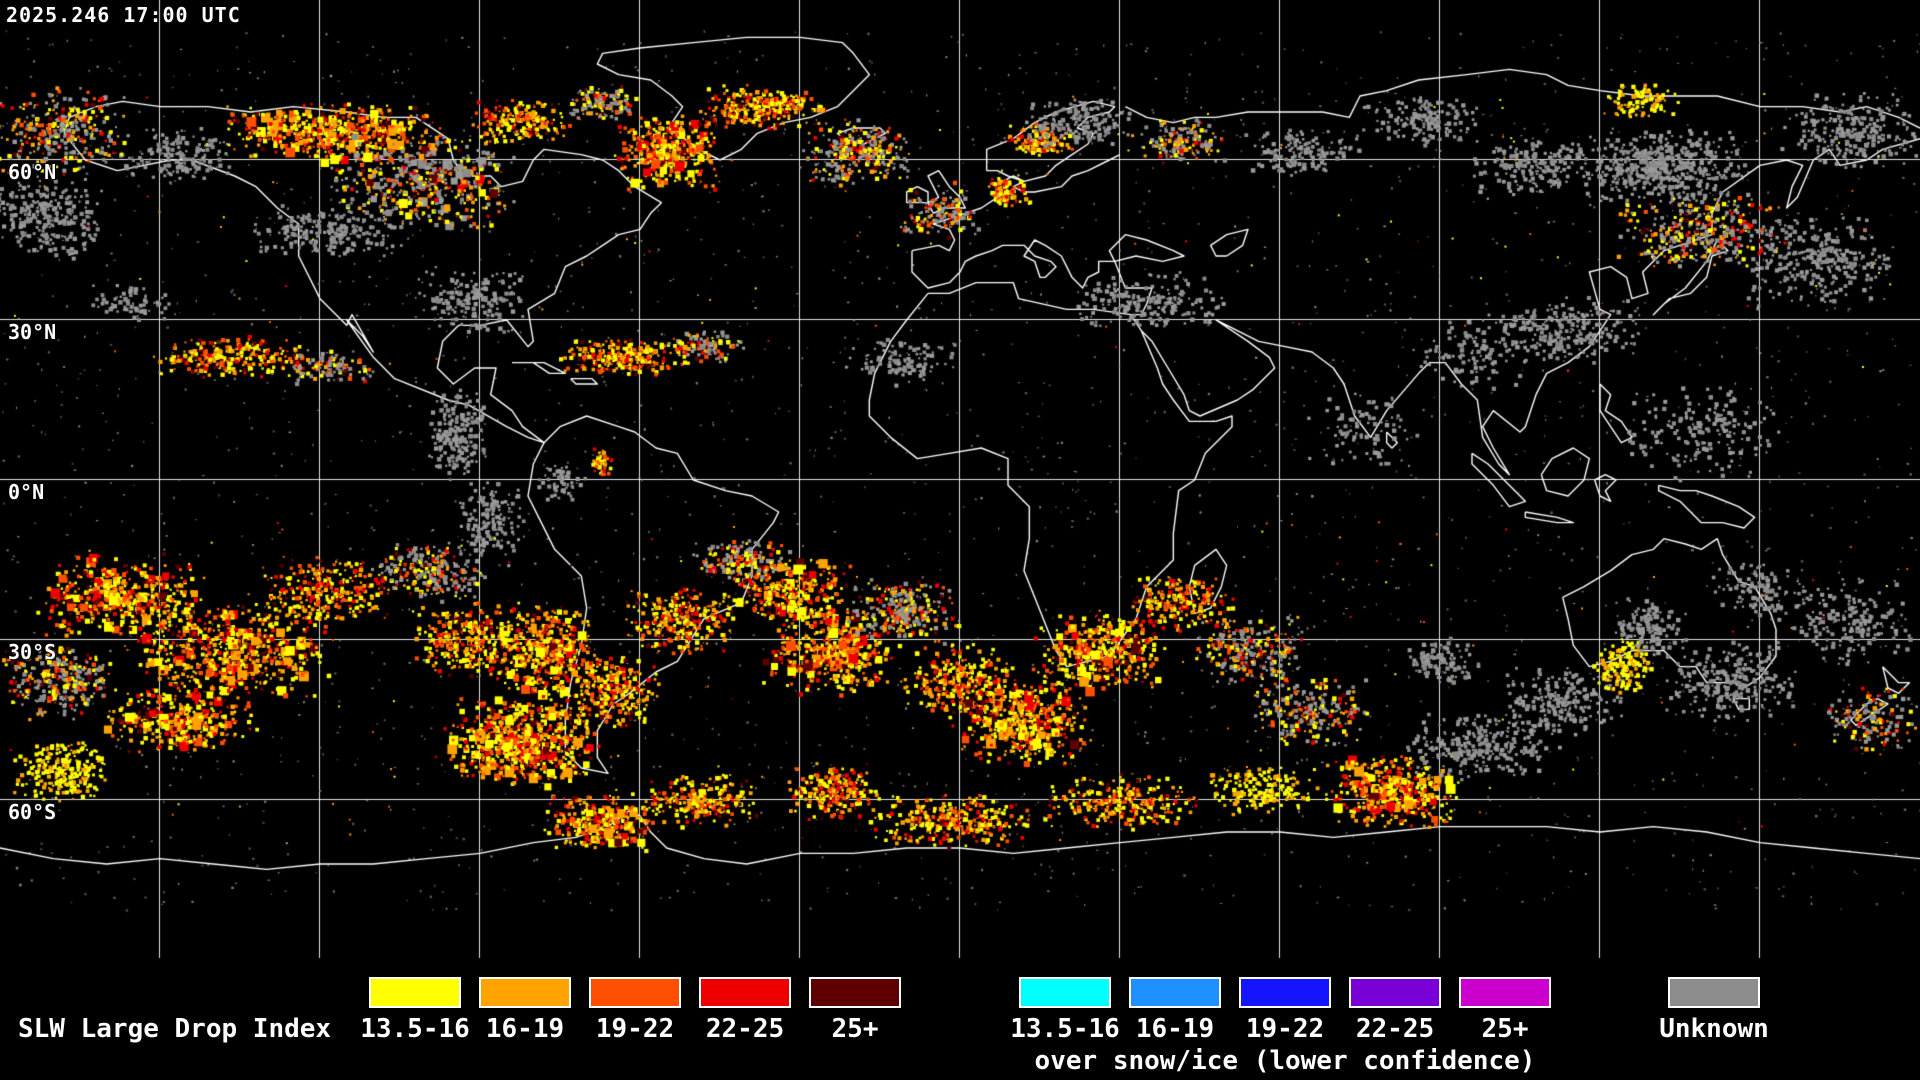 Image resolution: width=1920 pixels, height=1080 pixels. I want to click on latitude-label: 0°N, so click(26, 492).